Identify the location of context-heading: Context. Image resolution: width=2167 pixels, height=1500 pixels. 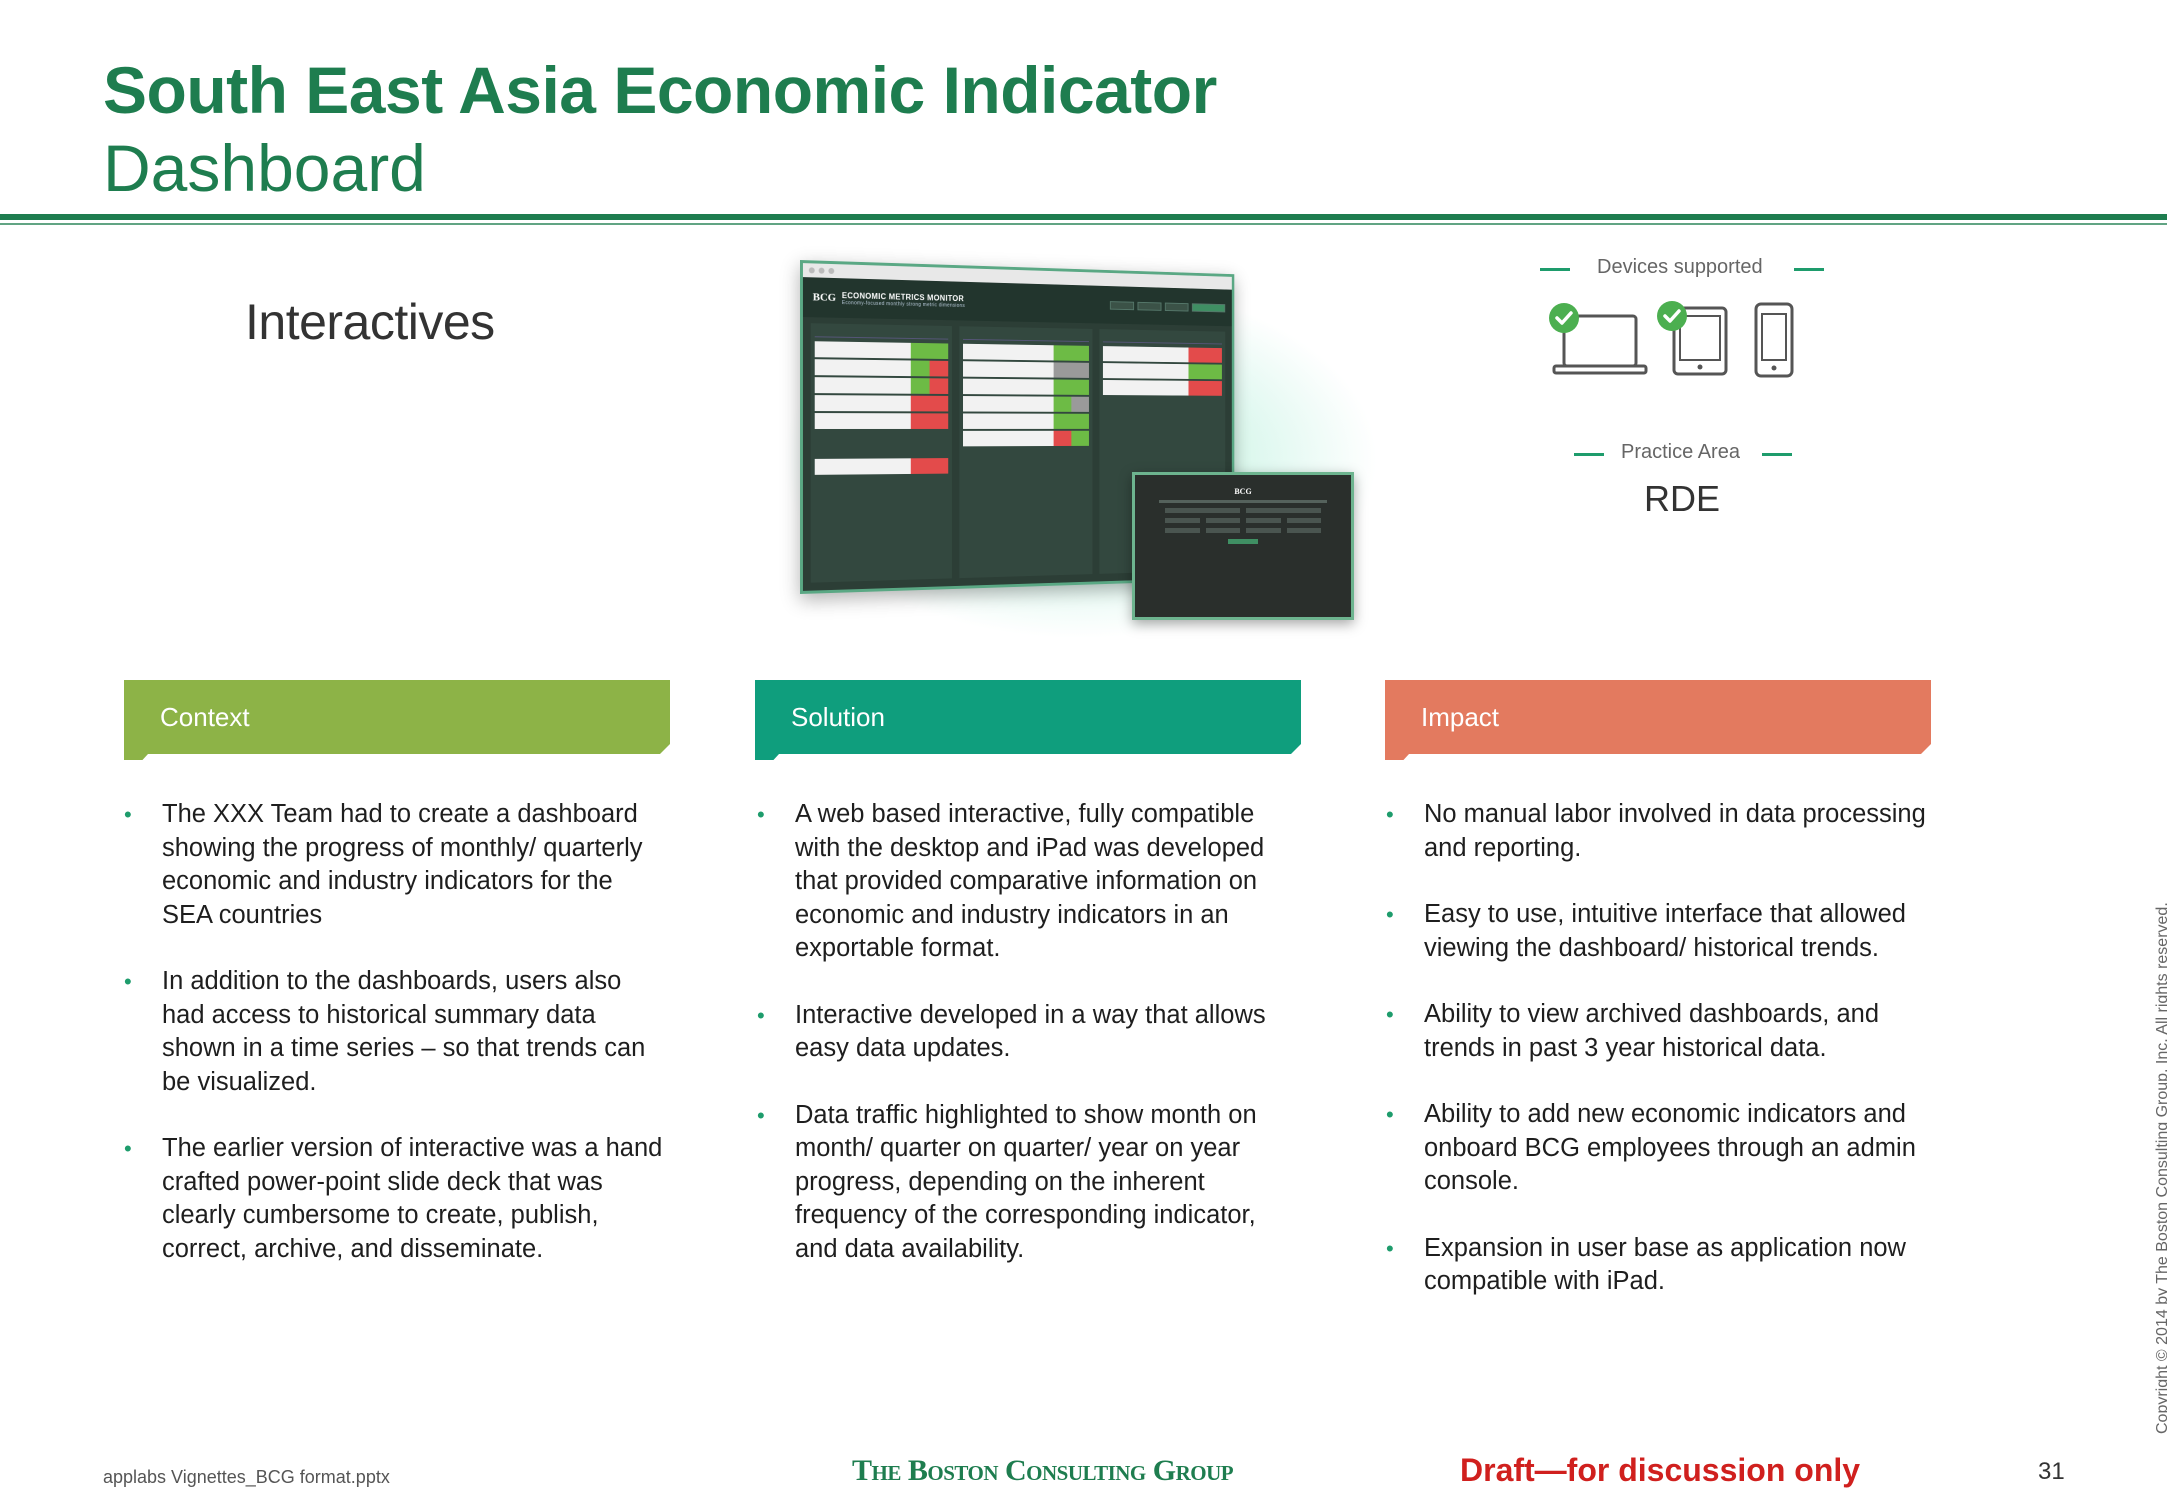
(205, 717).